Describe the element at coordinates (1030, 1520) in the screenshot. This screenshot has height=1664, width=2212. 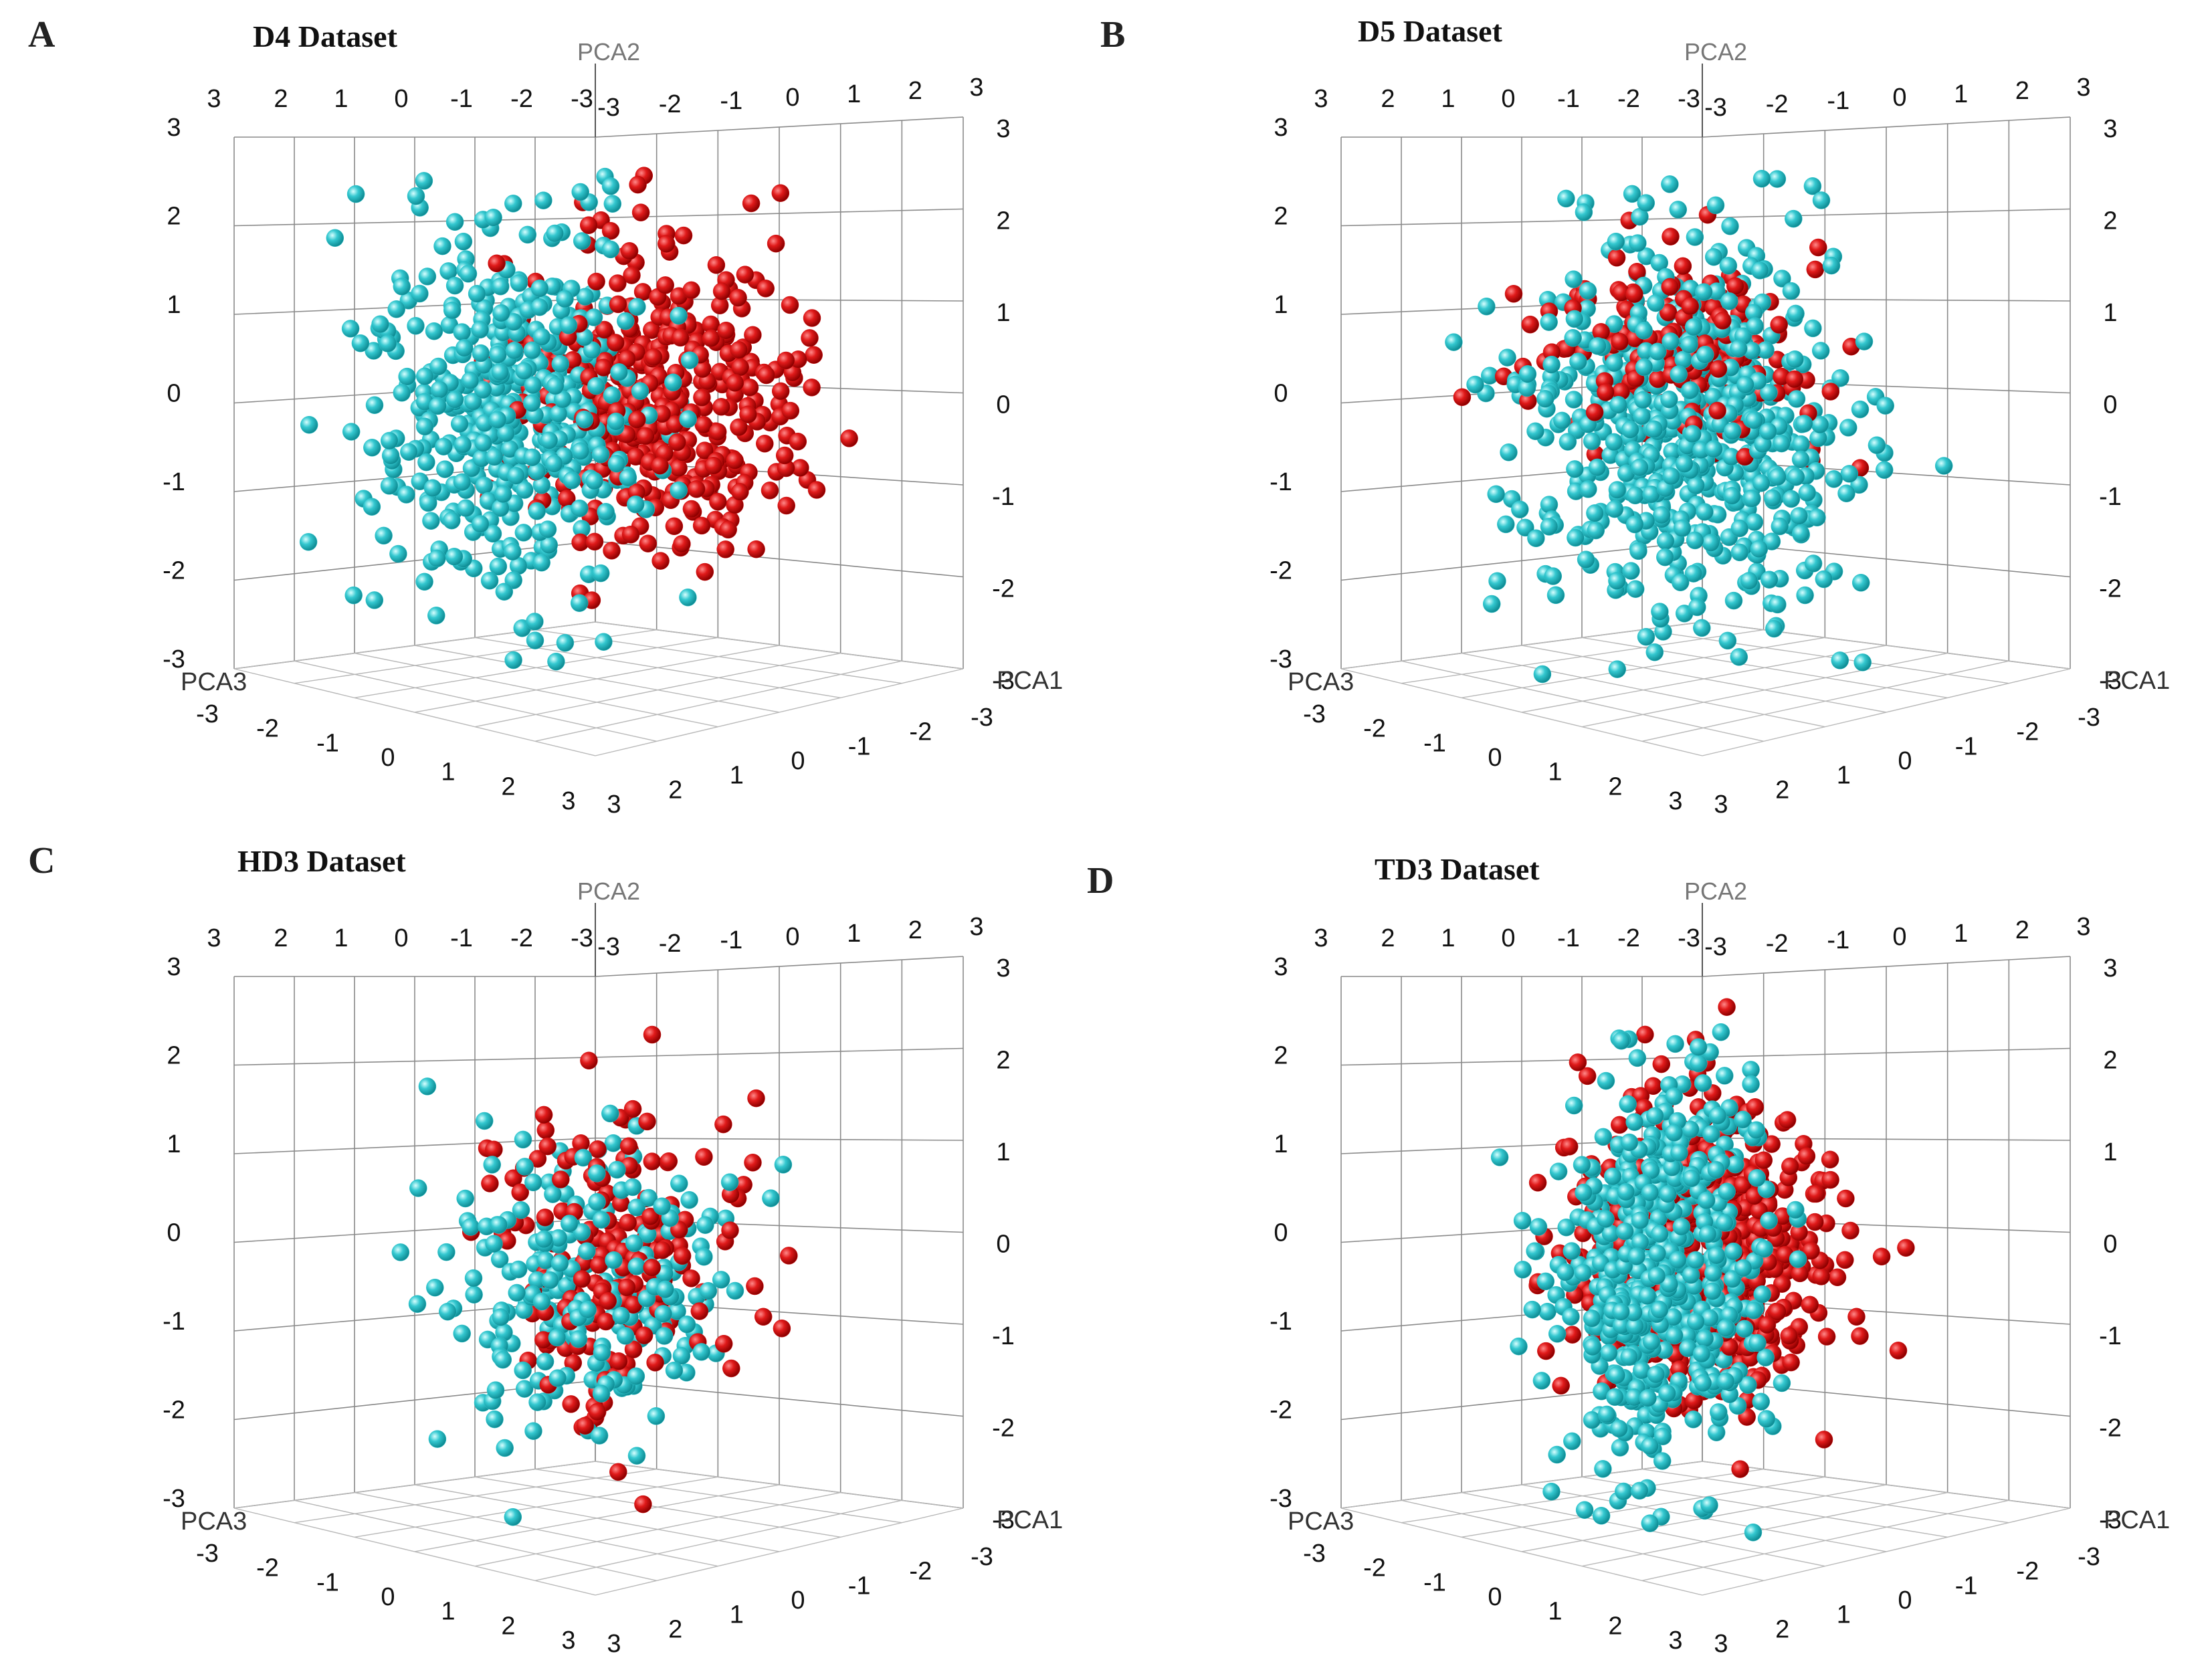
I see `axis-title-pca1: PCA1` at that location.